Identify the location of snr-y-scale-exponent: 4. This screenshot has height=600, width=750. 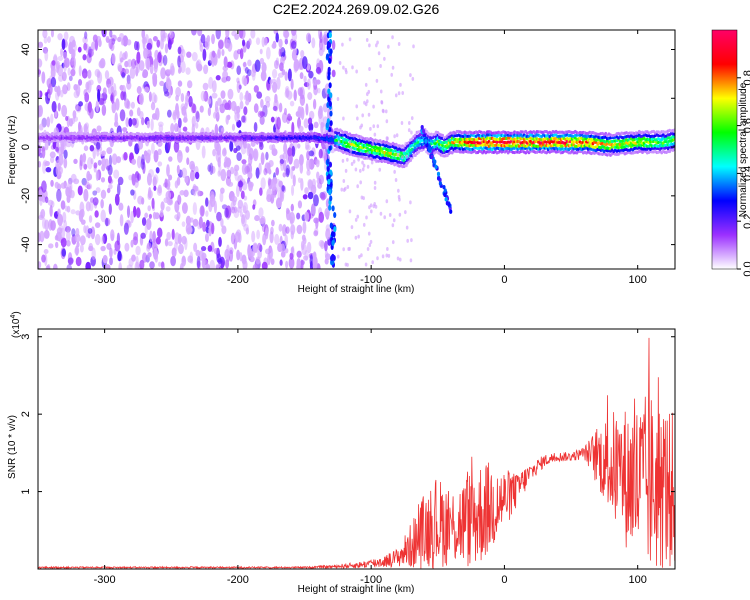
(13, 317).